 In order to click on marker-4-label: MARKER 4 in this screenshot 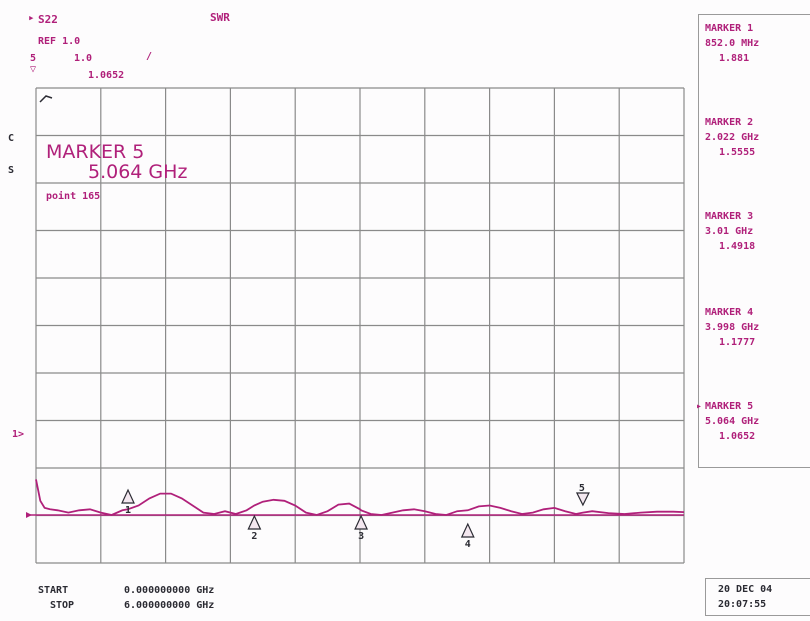, I will do `click(729, 312)`.